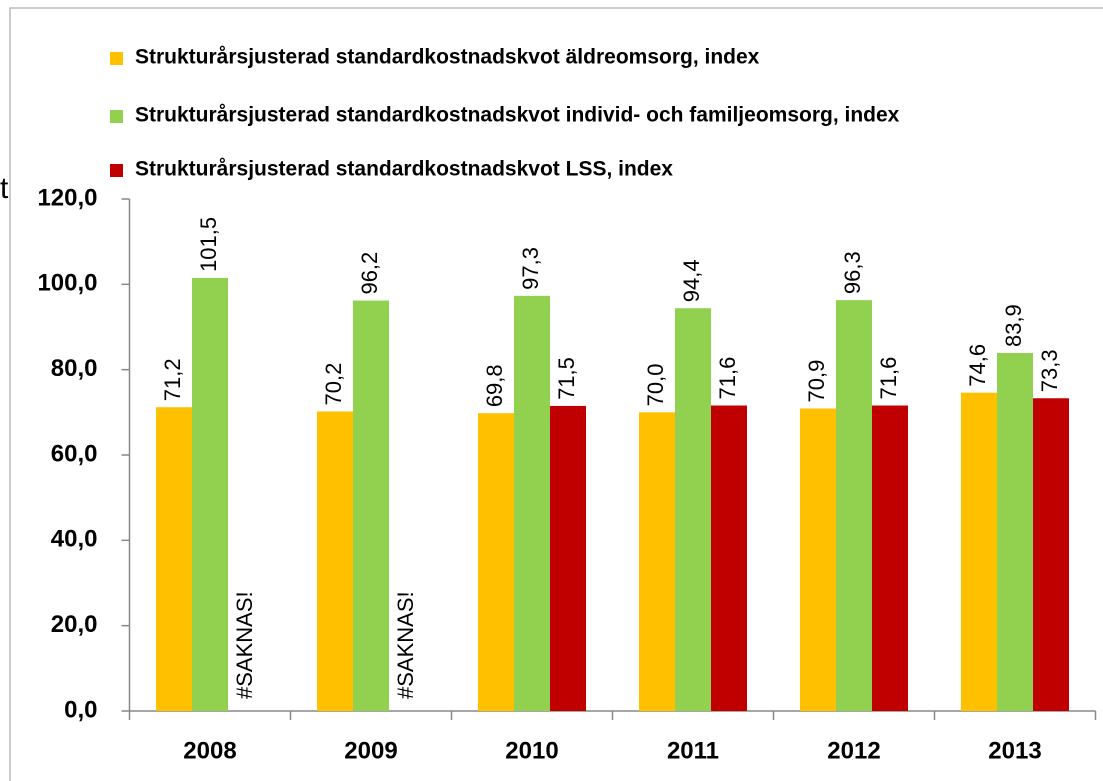  What do you see at coordinates (1049, 370) in the screenshot?
I see `data-label: 73,3` at bounding box center [1049, 370].